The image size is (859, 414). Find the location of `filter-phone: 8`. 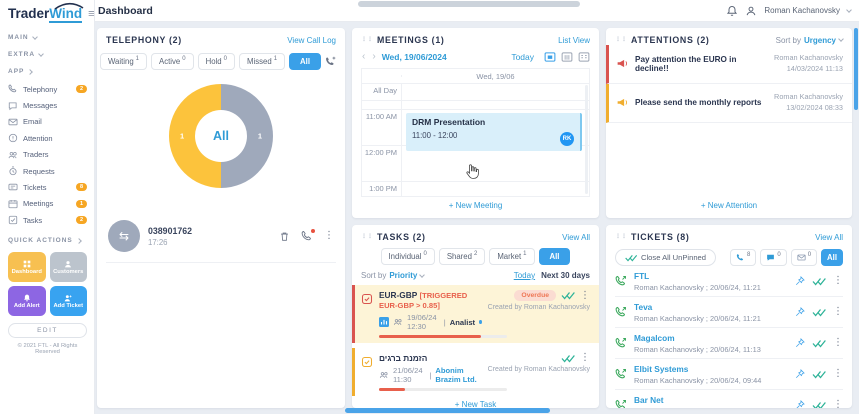

filter-phone: 8 is located at coordinates (743, 257).